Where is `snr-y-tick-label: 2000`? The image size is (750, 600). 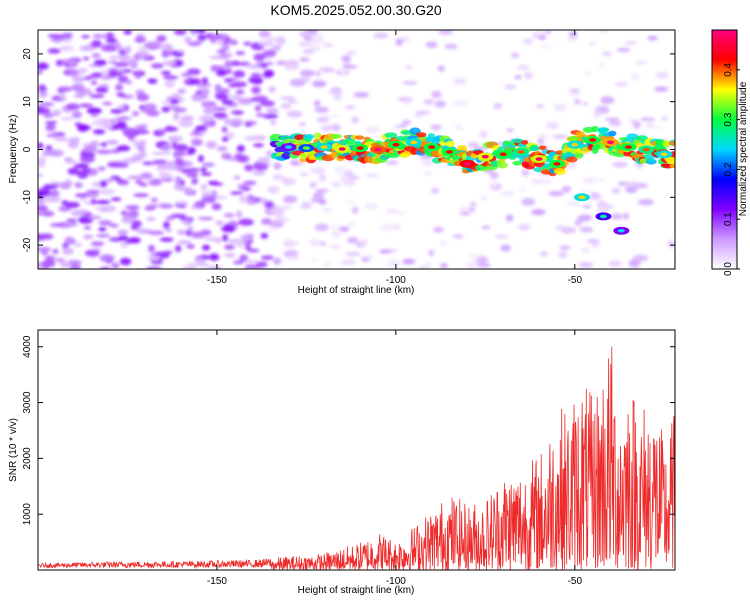
snr-y-tick-label: 2000 is located at coordinates (27, 458).